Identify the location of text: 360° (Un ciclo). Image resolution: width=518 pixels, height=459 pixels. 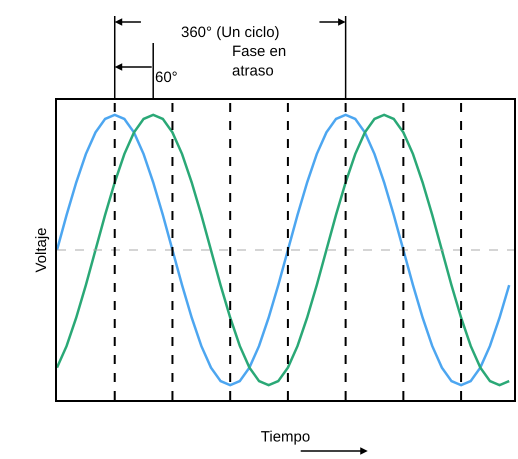
(230, 32).